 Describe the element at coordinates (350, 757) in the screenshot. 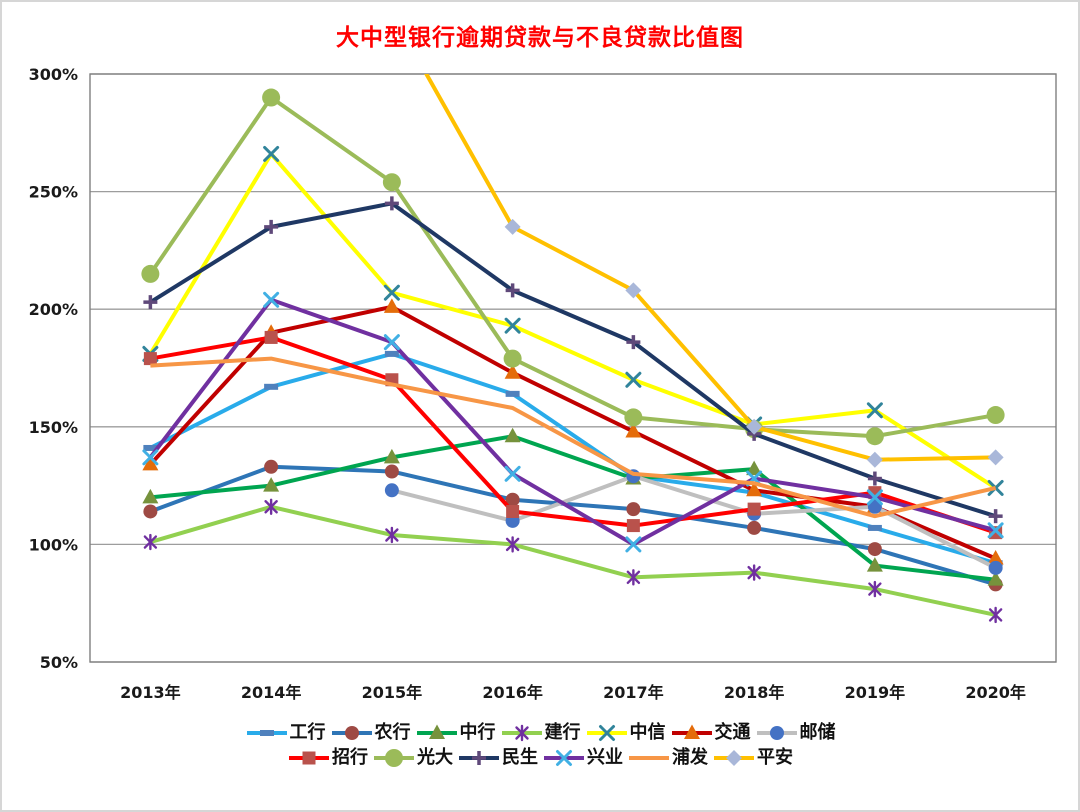

I see `legend-label-招行: 招行` at that location.